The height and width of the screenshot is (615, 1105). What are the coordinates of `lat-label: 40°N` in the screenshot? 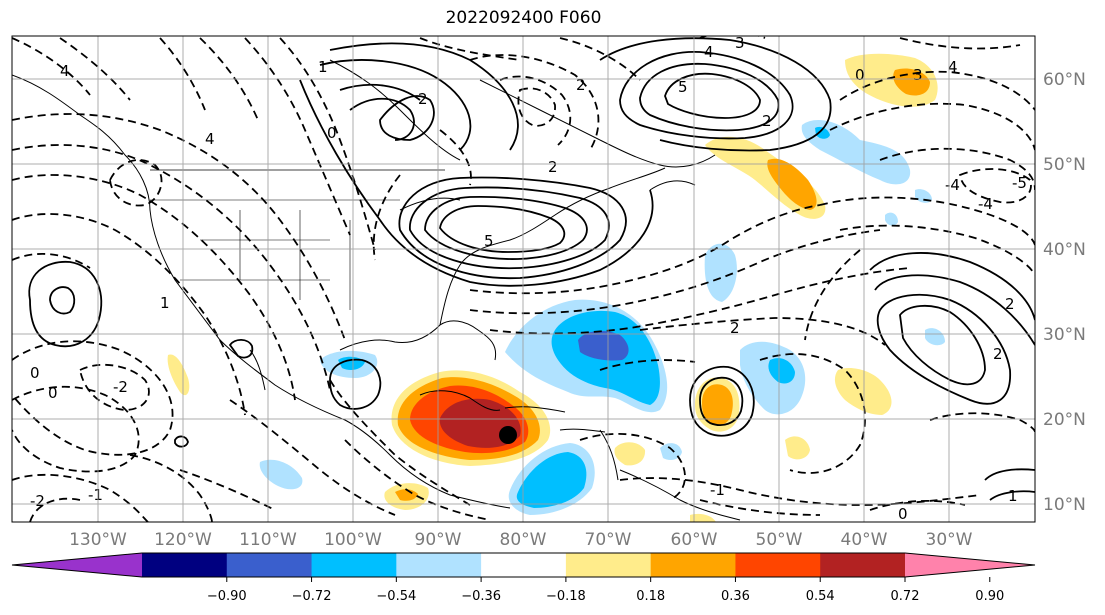 It's located at (1064, 250).